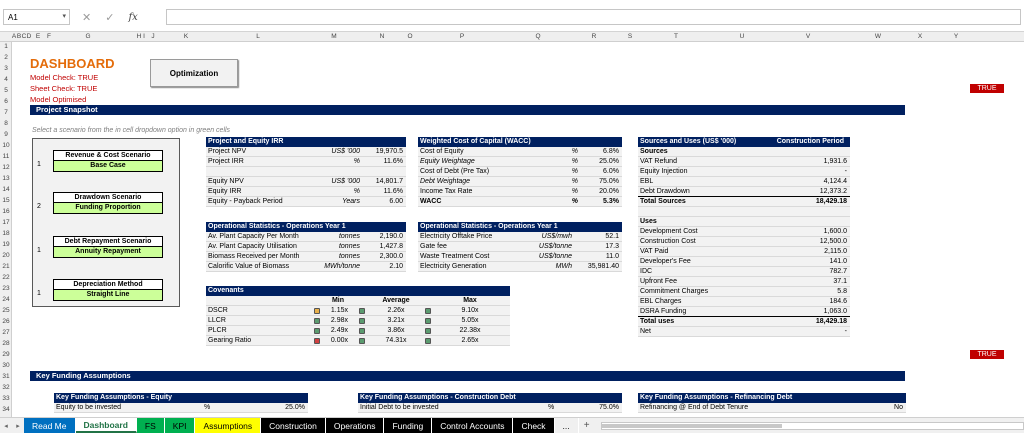  What do you see at coordinates (6, 167) in the screenshot?
I see `row-header: 12` at bounding box center [6, 167].